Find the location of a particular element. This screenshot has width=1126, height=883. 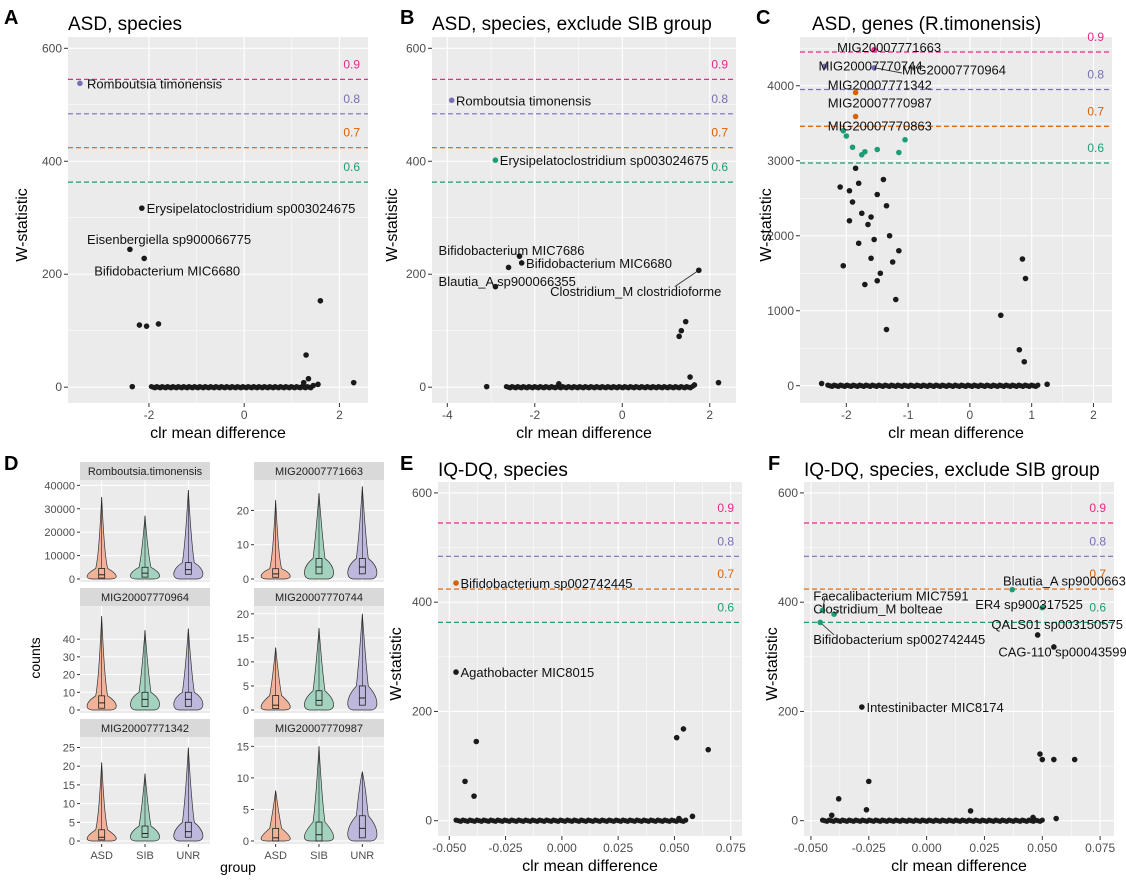

point-label: MIG20007771663 is located at coordinates (889, 47).